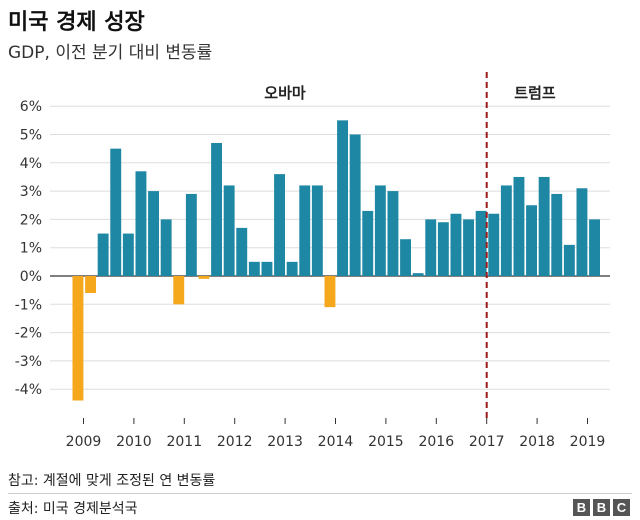 The width and height of the screenshot is (640, 520). I want to click on bar-2013-q1, so click(279, 225).